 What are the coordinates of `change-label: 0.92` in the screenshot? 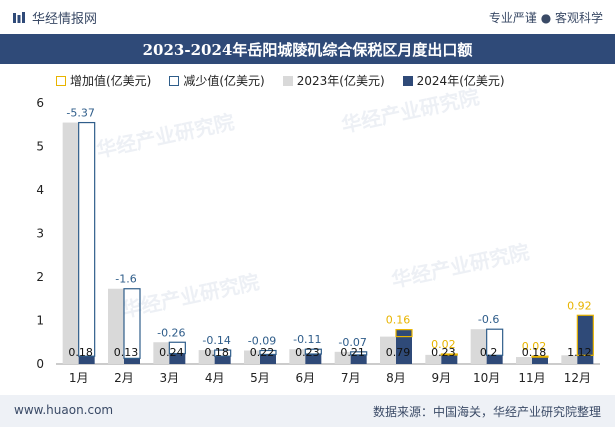 It's located at (579, 305).